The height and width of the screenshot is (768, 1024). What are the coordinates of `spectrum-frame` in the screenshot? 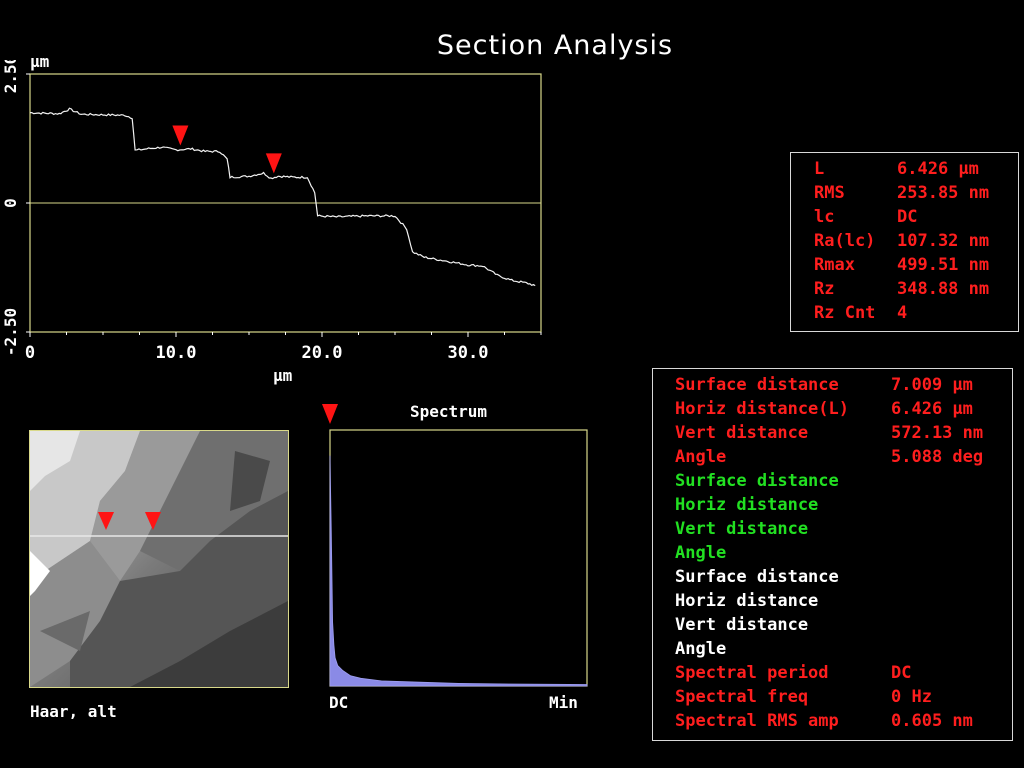 It's located at (458, 558).